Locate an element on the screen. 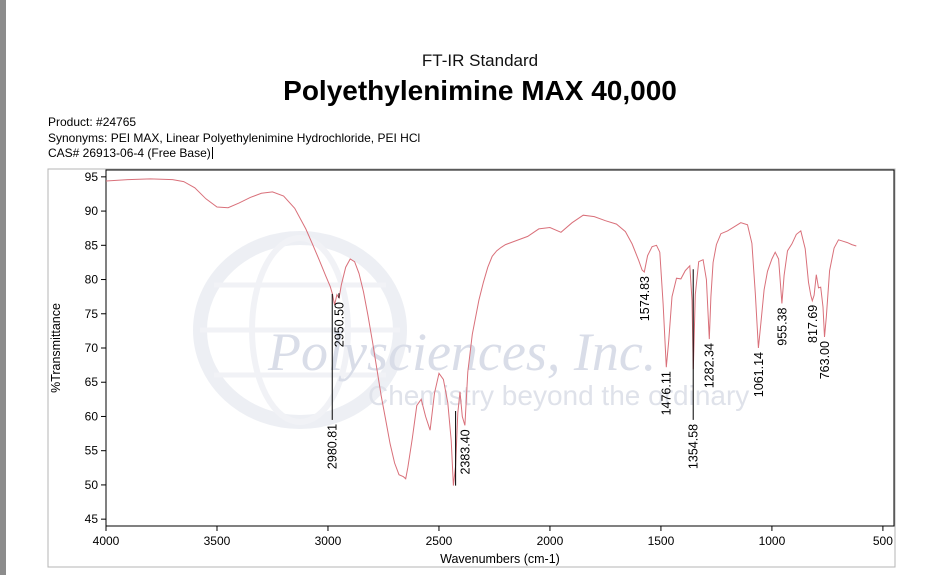 The width and height of the screenshot is (927, 575). watermark-company: Polysciences, Inc. is located at coordinates (461, 352).